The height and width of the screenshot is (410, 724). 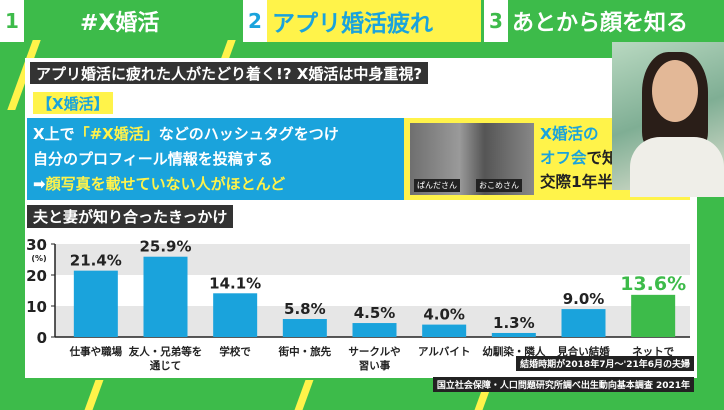 What do you see at coordinates (166, 366) in the screenshot?
I see `category-label: 通じて` at bounding box center [166, 366].